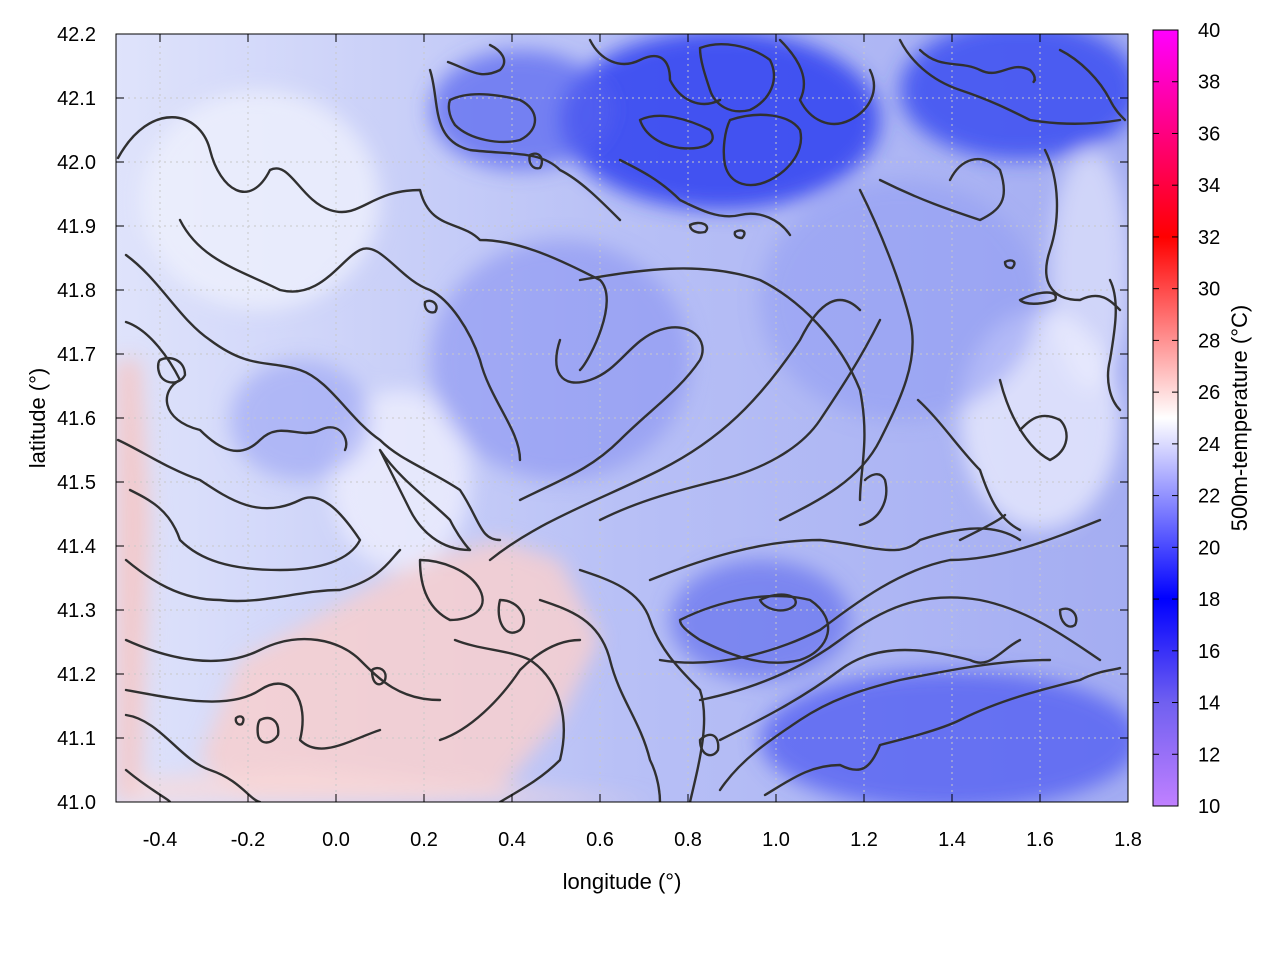 The width and height of the screenshot is (1280, 960). Describe the element at coordinates (622, 881) in the screenshot. I see `x-axis-title: longitude (°)` at that location.